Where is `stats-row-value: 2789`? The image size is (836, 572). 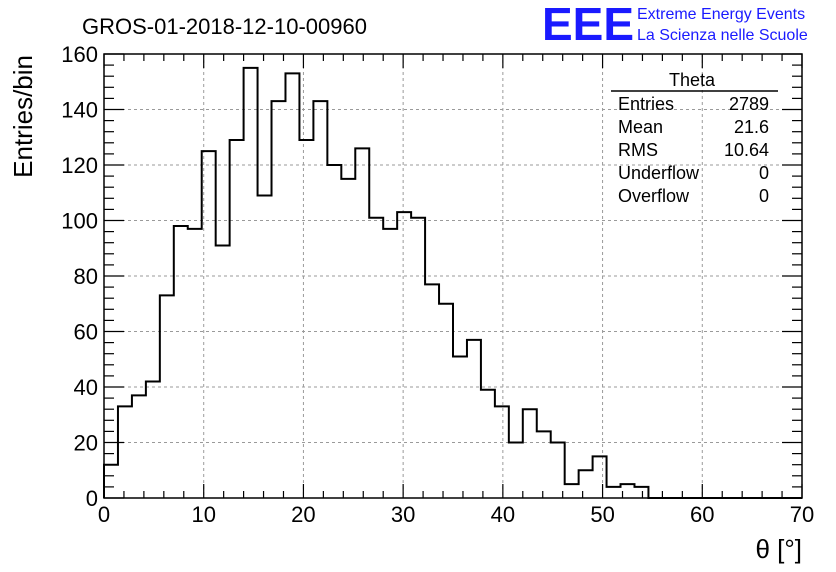
stats-row-value: 2789 is located at coordinates (749, 104).